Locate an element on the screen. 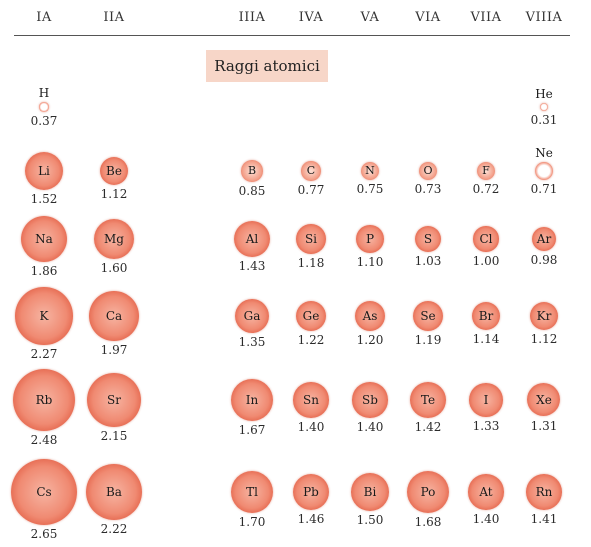 The image size is (591, 547). atom-bi: Bi is located at coordinates (370, 492).